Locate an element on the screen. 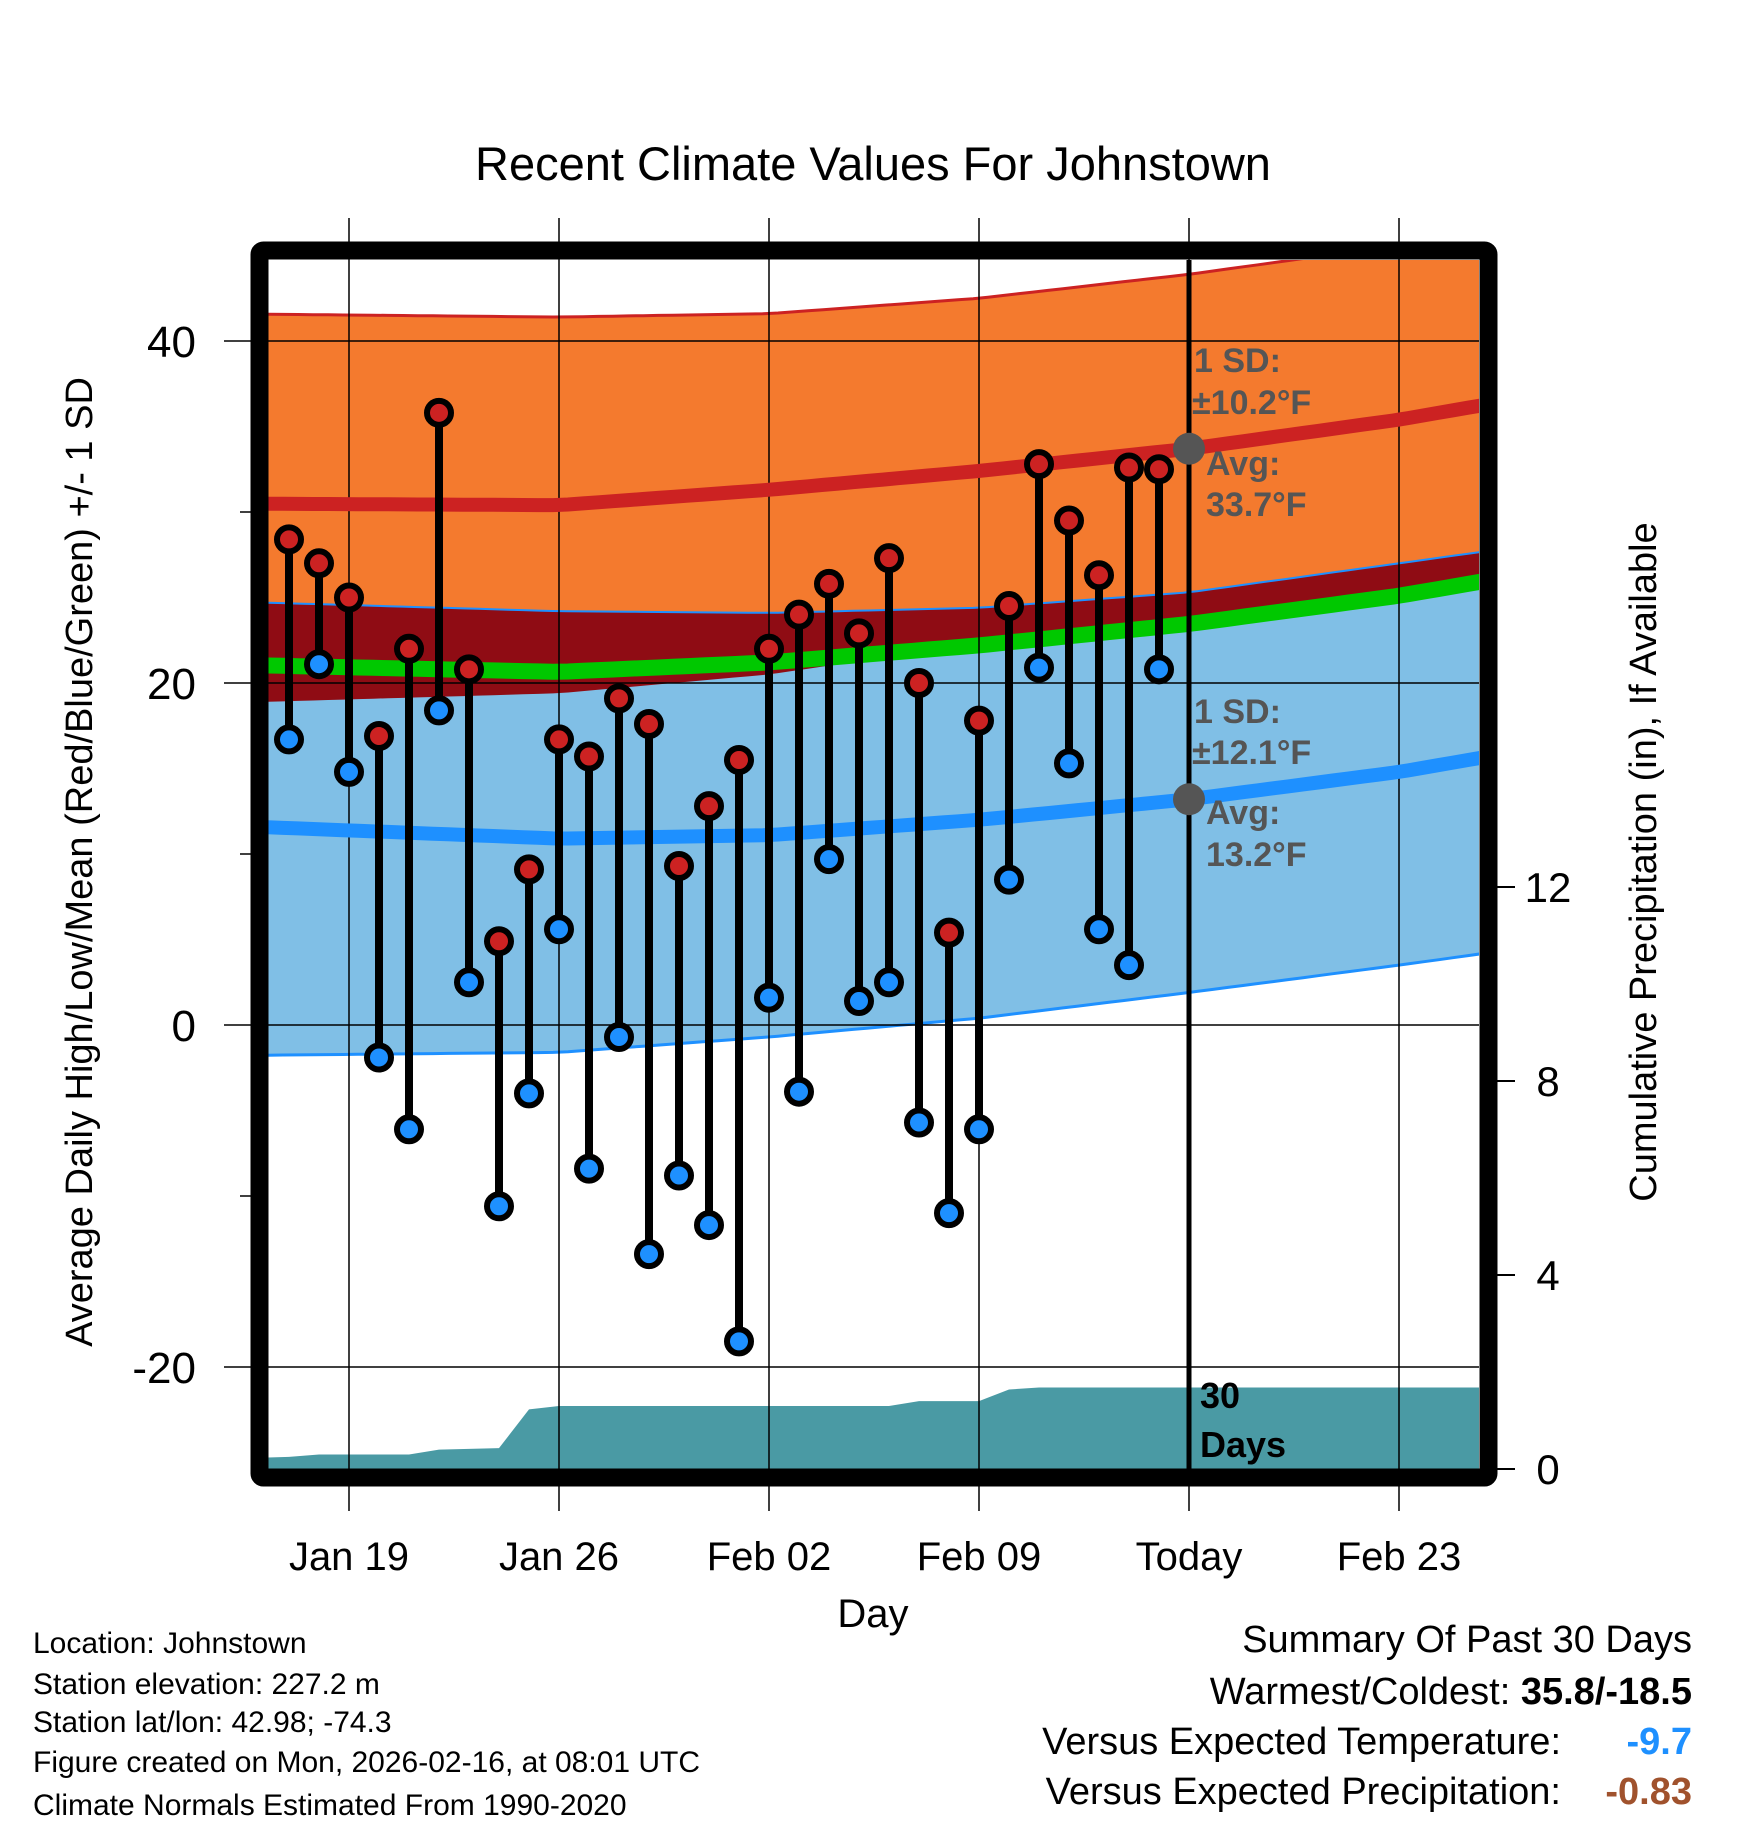 Image resolution: width=1748 pixels, height=1828 pixels. precip-cumulative-area is located at coordinates (873, 1428).